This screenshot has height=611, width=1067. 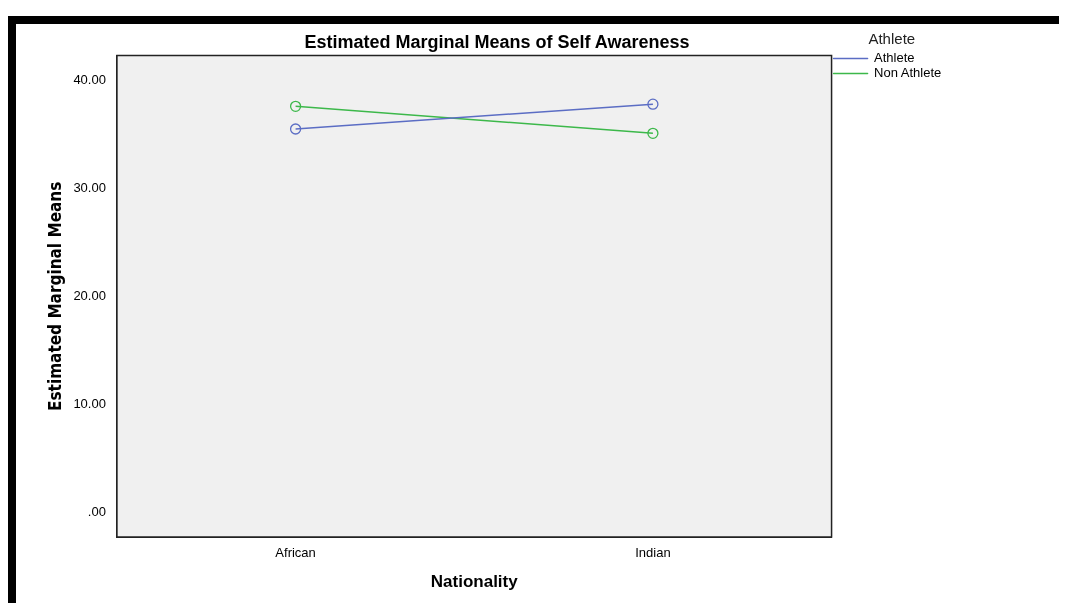 What do you see at coordinates (89, 79) in the screenshot?
I see `y-tick-label: 40.00` at bounding box center [89, 79].